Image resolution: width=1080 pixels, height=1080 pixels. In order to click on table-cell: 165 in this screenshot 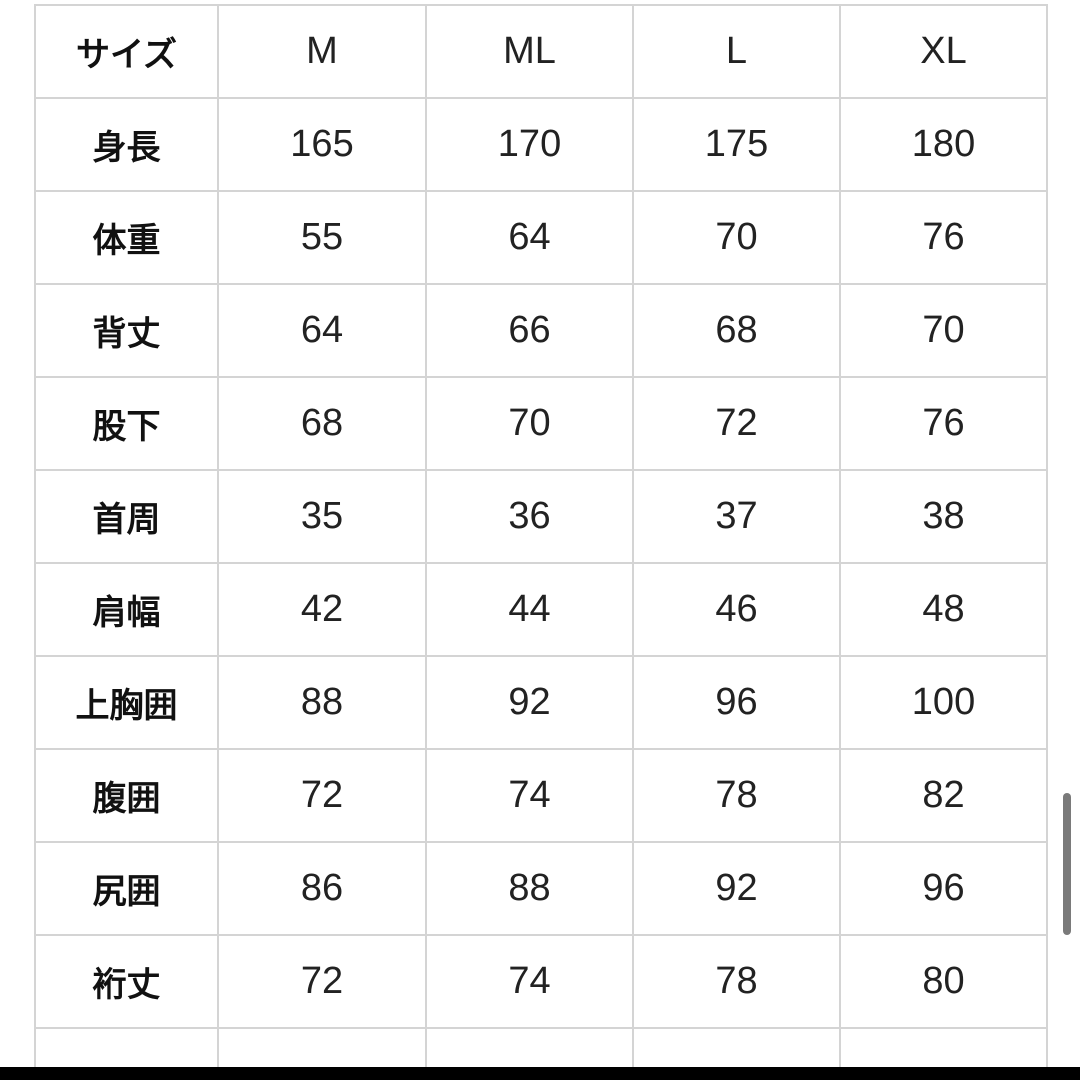, I will do `click(322, 144)`.